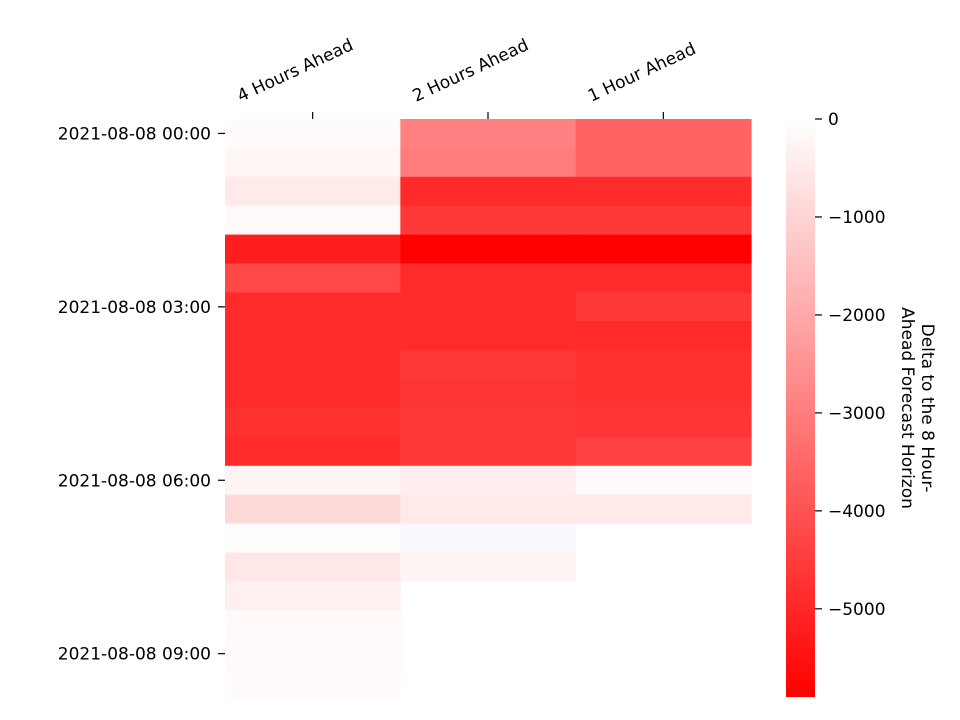 The width and height of the screenshot is (960, 720). Describe the element at coordinates (857, 218) in the screenshot. I see `colorbar-tick-label: −1000` at that location.